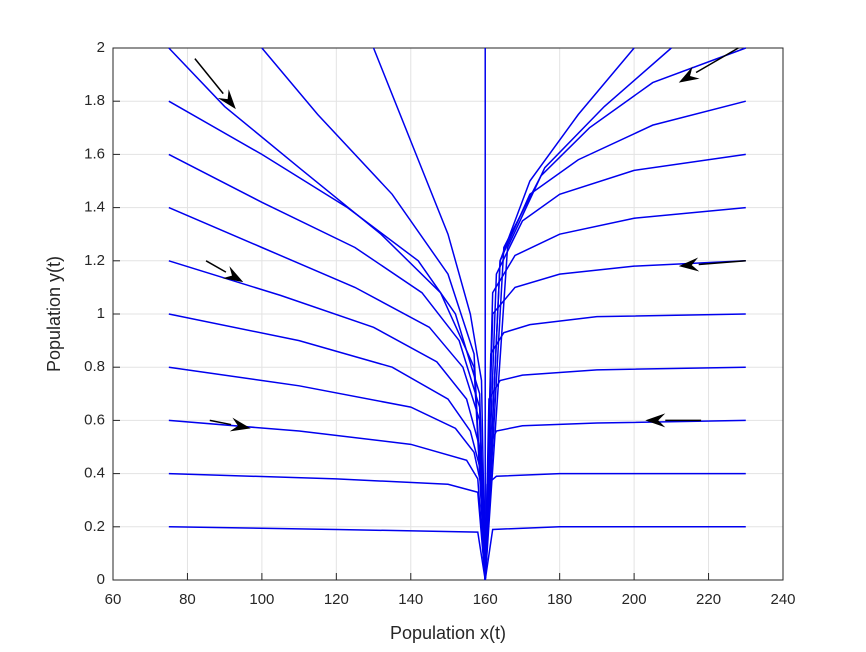 The width and height of the screenshot is (866, 652). I want to click on x-tick-label: 240, so click(782, 599).